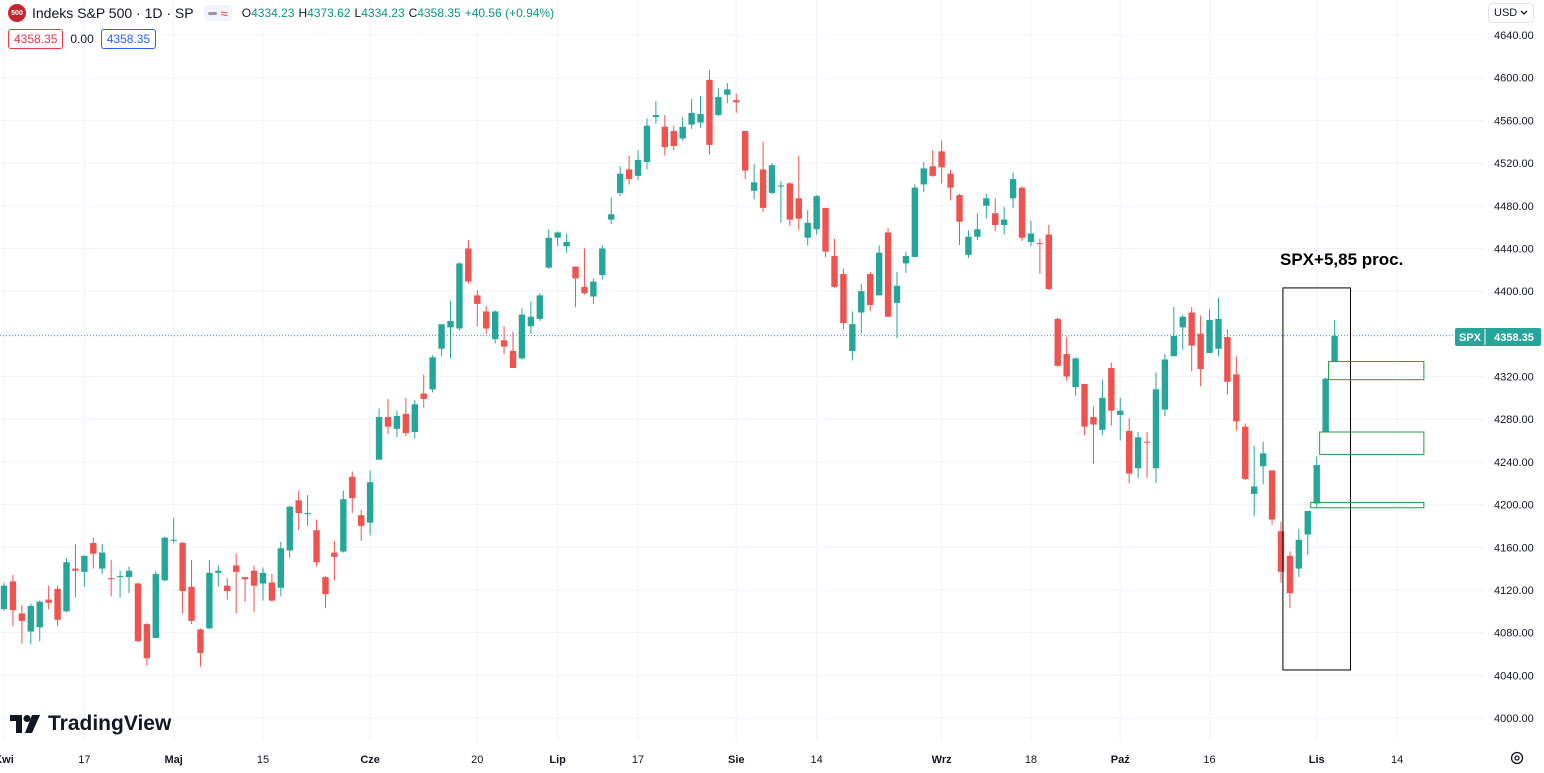 This screenshot has width=1544, height=773. Describe the element at coordinates (439, 13) in the screenshot. I see `close-value: 4358.35` at that location.